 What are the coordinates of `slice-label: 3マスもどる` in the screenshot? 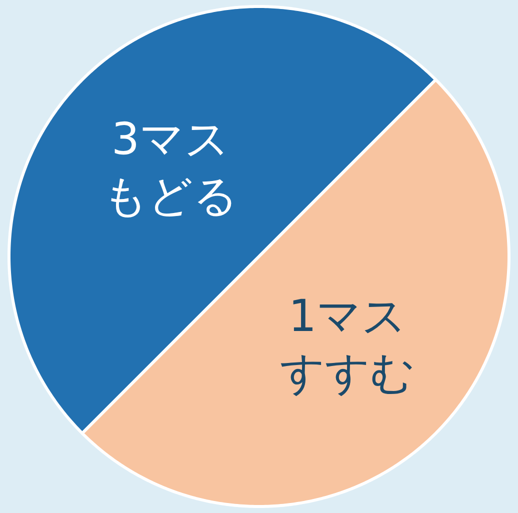 It's located at (170, 168).